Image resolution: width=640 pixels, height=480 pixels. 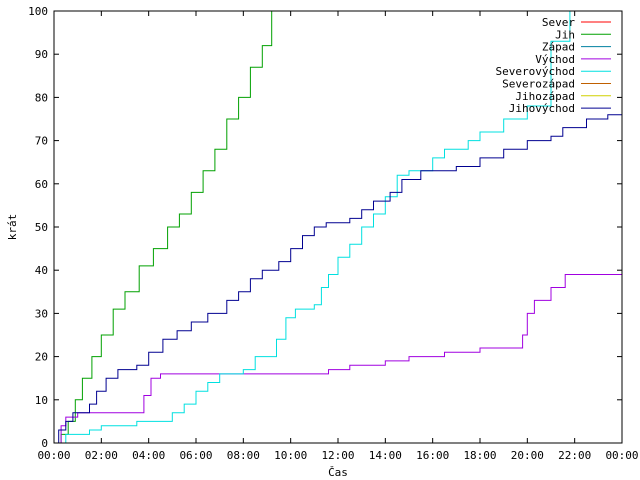 What do you see at coordinates (101, 455) in the screenshot?
I see `x-tick-label: 02:00` at bounding box center [101, 455].